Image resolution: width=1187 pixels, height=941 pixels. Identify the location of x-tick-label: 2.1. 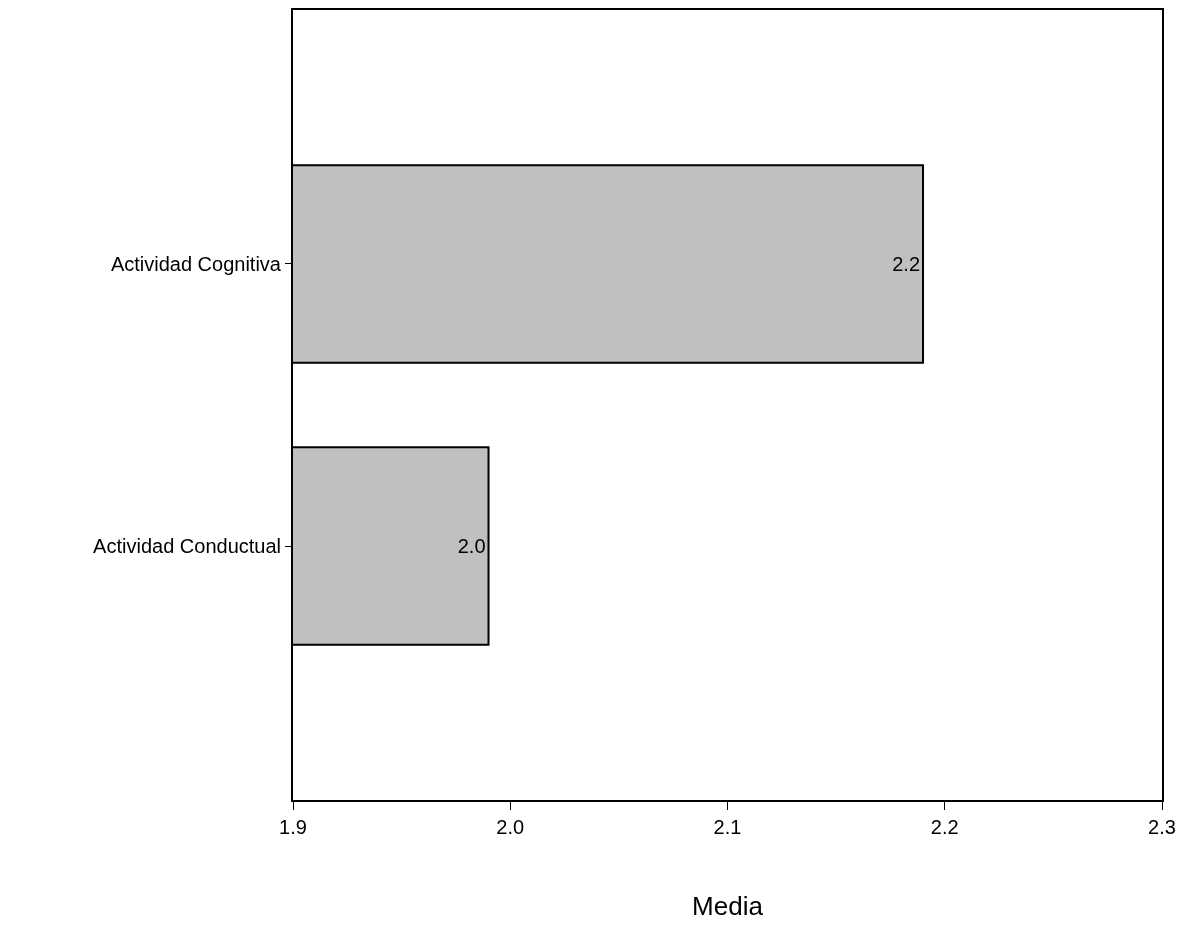
(727, 827).